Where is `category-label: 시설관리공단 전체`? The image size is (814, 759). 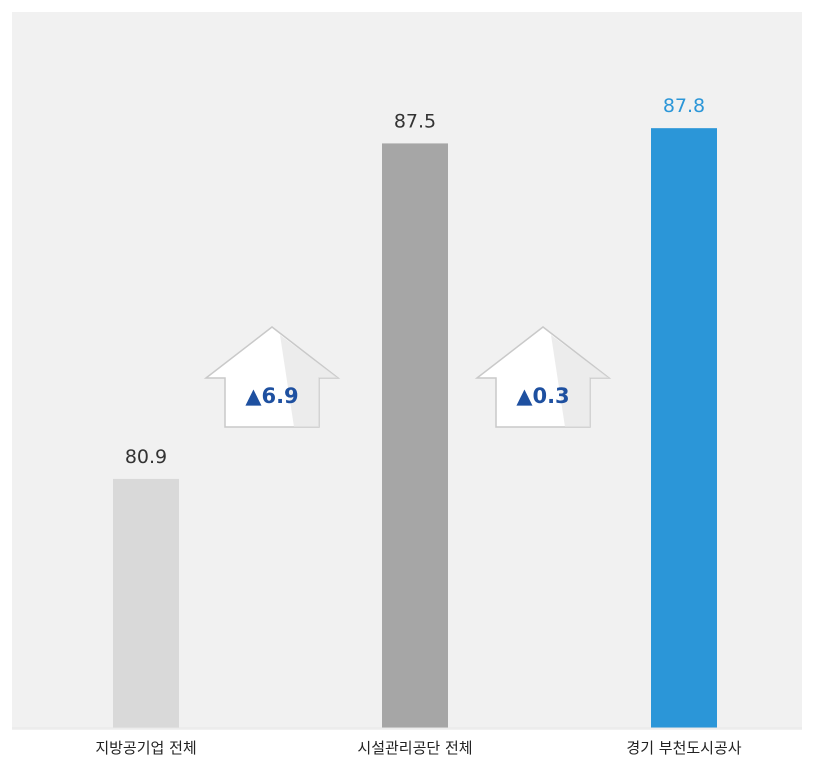 category-label: 시설관리공단 전체 is located at coordinates (414, 748).